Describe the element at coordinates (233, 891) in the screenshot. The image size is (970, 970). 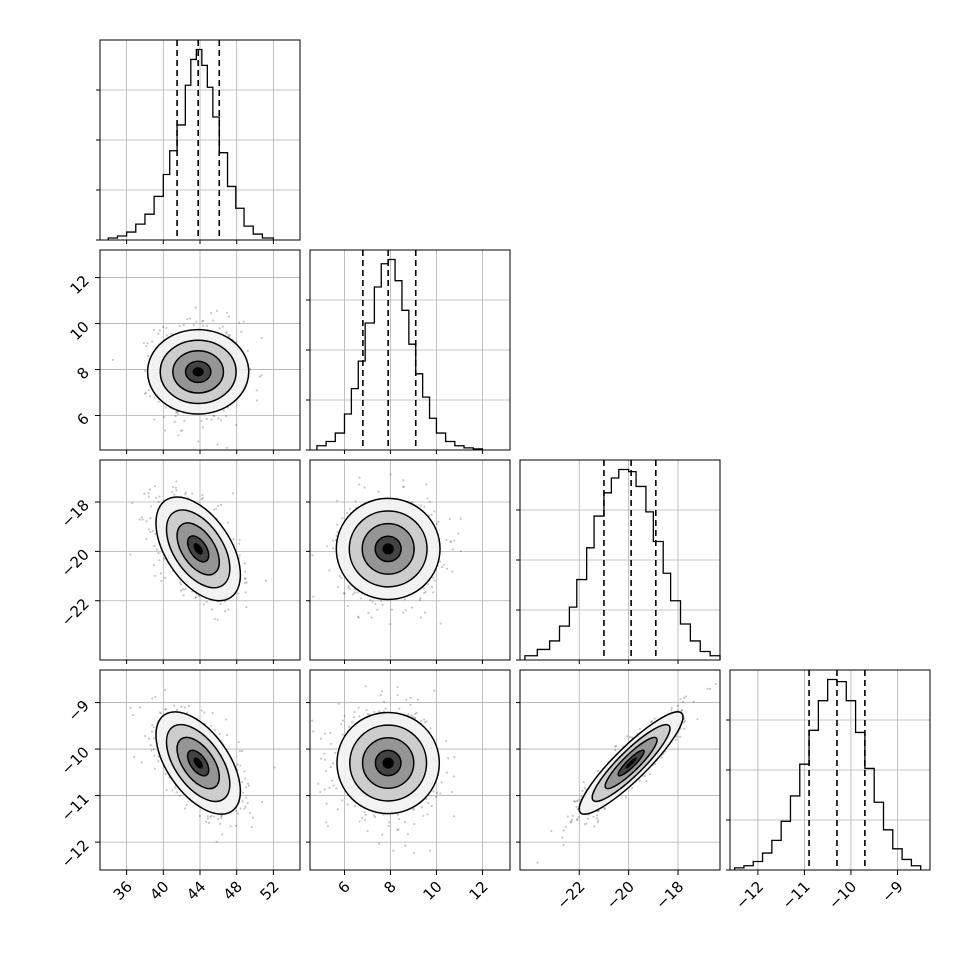
I see `x-tick-label-0-3: 48` at that location.